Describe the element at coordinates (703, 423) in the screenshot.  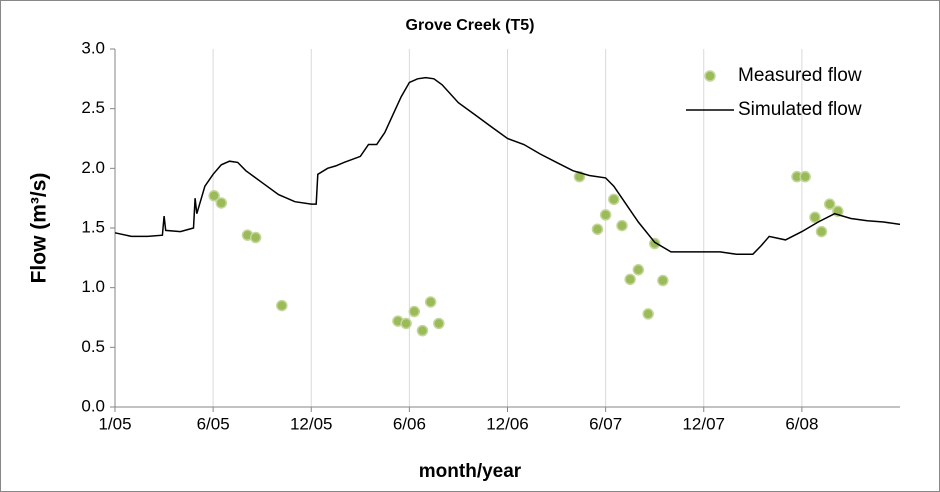
I see `x-tick-label: 12/07` at that location.